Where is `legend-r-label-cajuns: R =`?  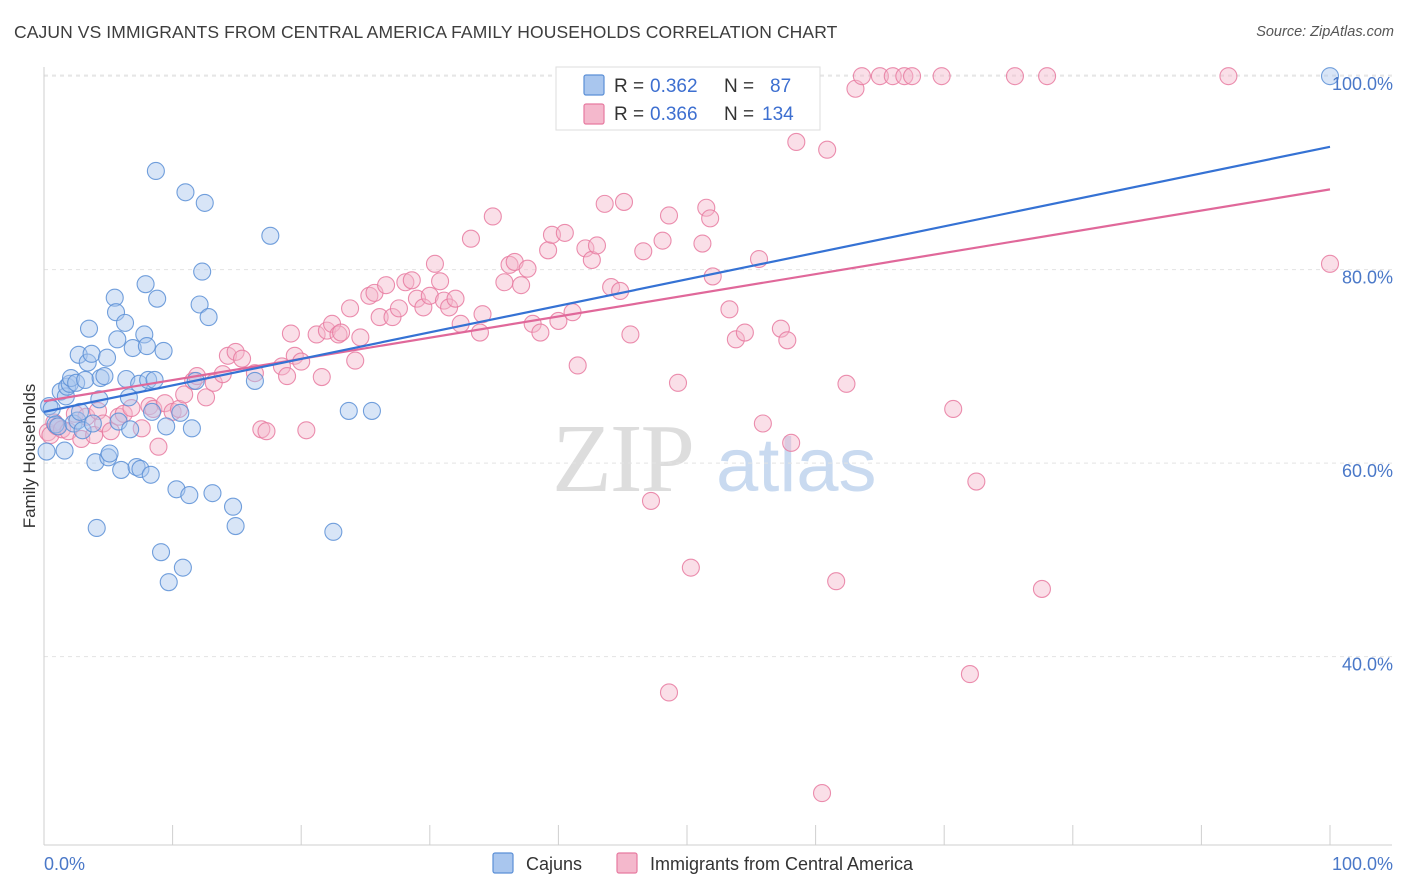 legend-r-label-cajuns: R = is located at coordinates (629, 86).